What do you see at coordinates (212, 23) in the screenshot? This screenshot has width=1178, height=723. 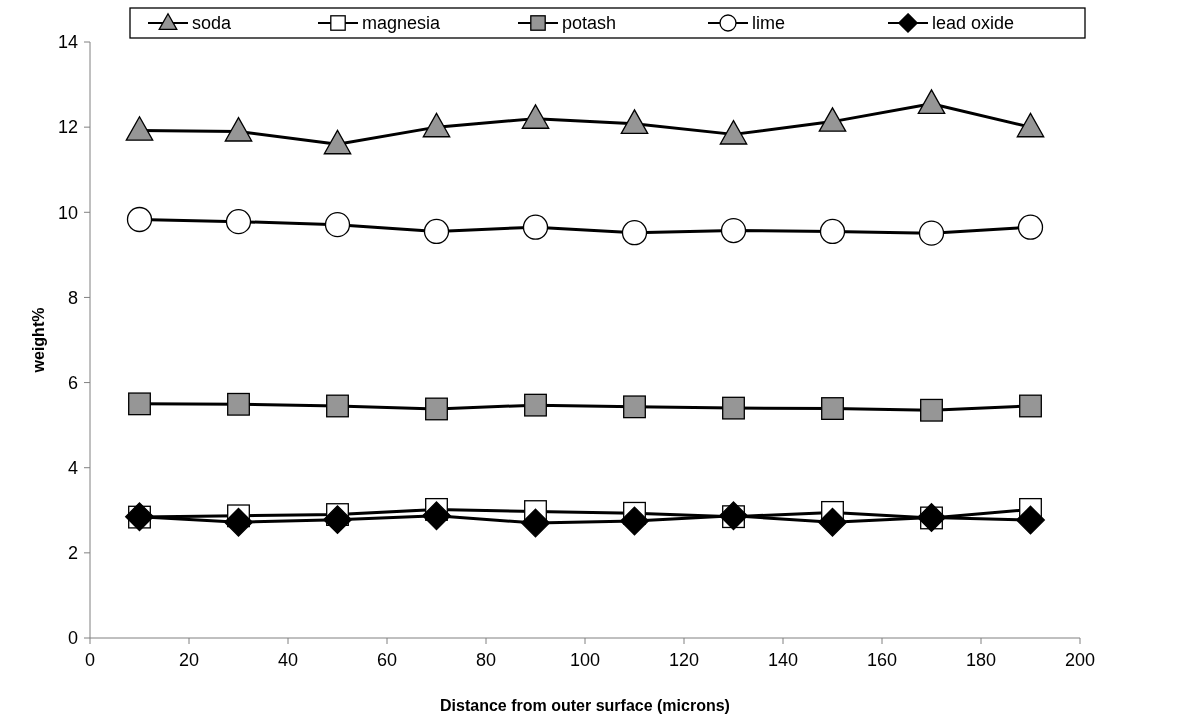 I see `legend-label: soda` at bounding box center [212, 23].